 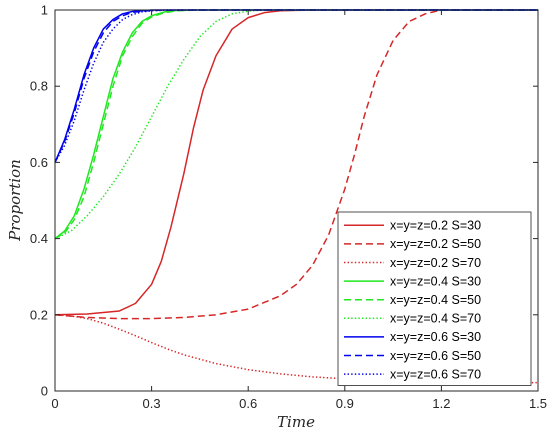 I want to click on x-tick-label: 0.3, so click(x=152, y=403).